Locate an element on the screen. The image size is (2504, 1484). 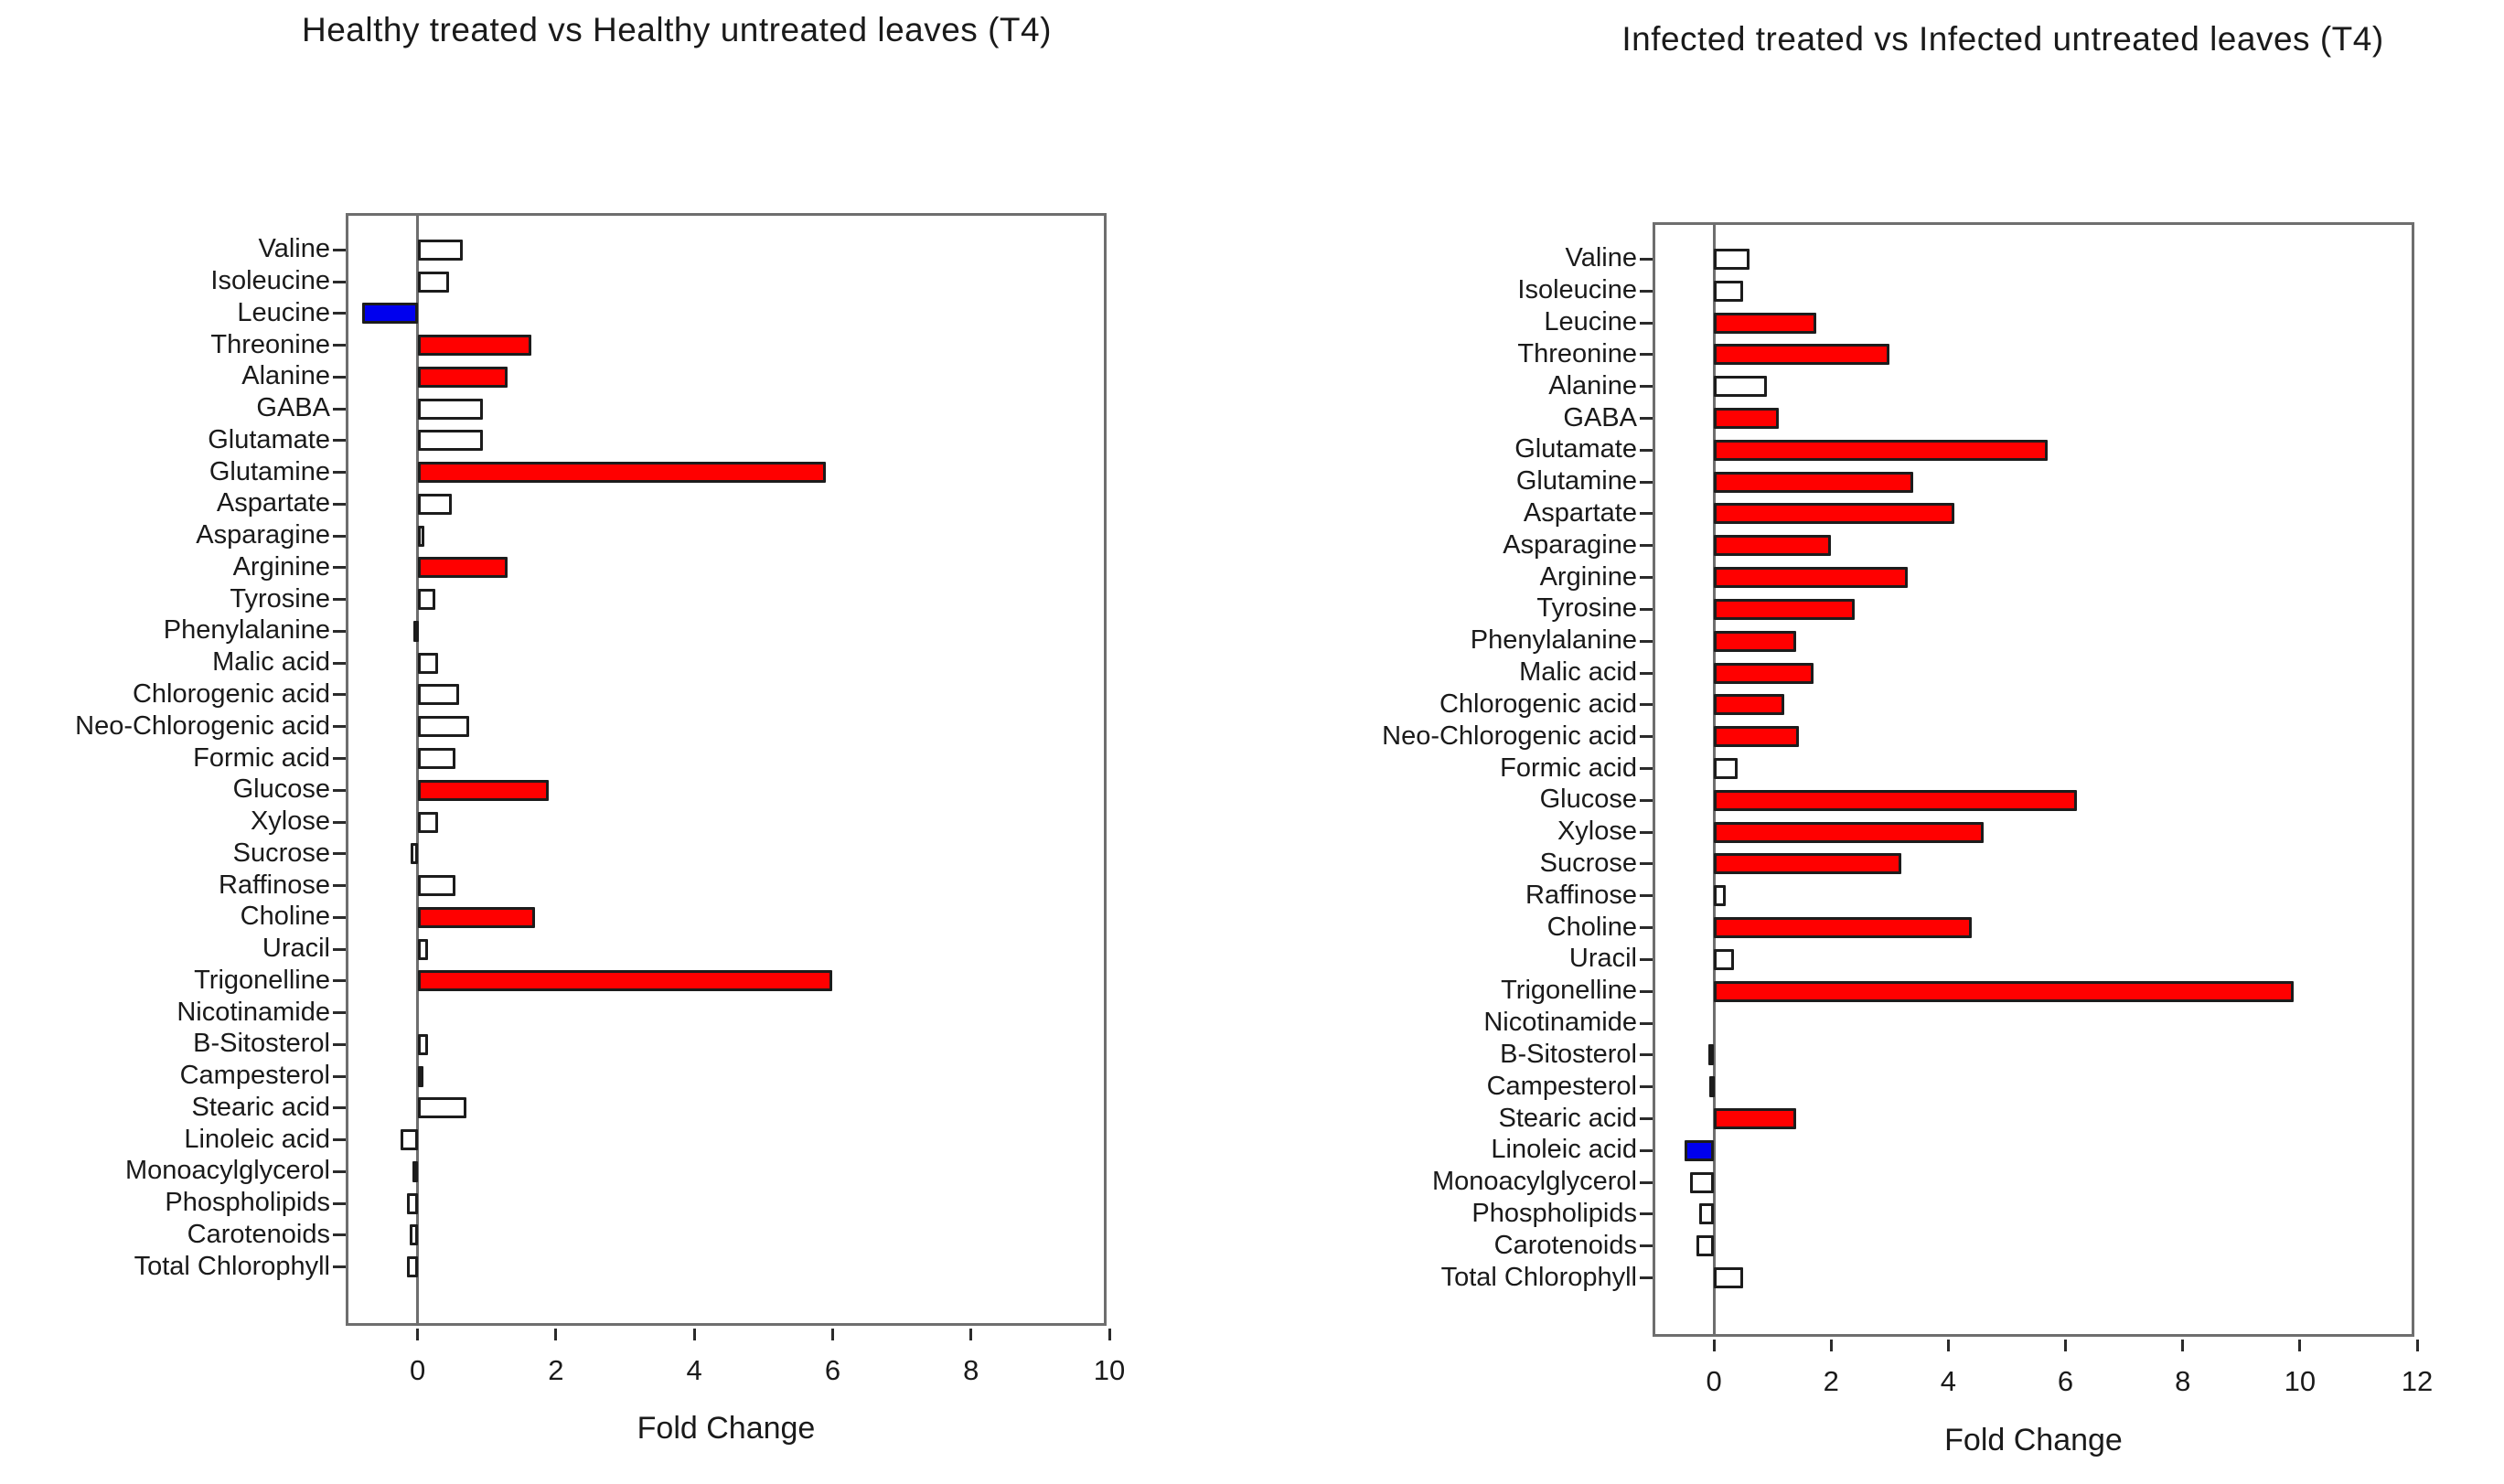
category-label: Monoacylglycerol is located at coordinates (227, 1171).